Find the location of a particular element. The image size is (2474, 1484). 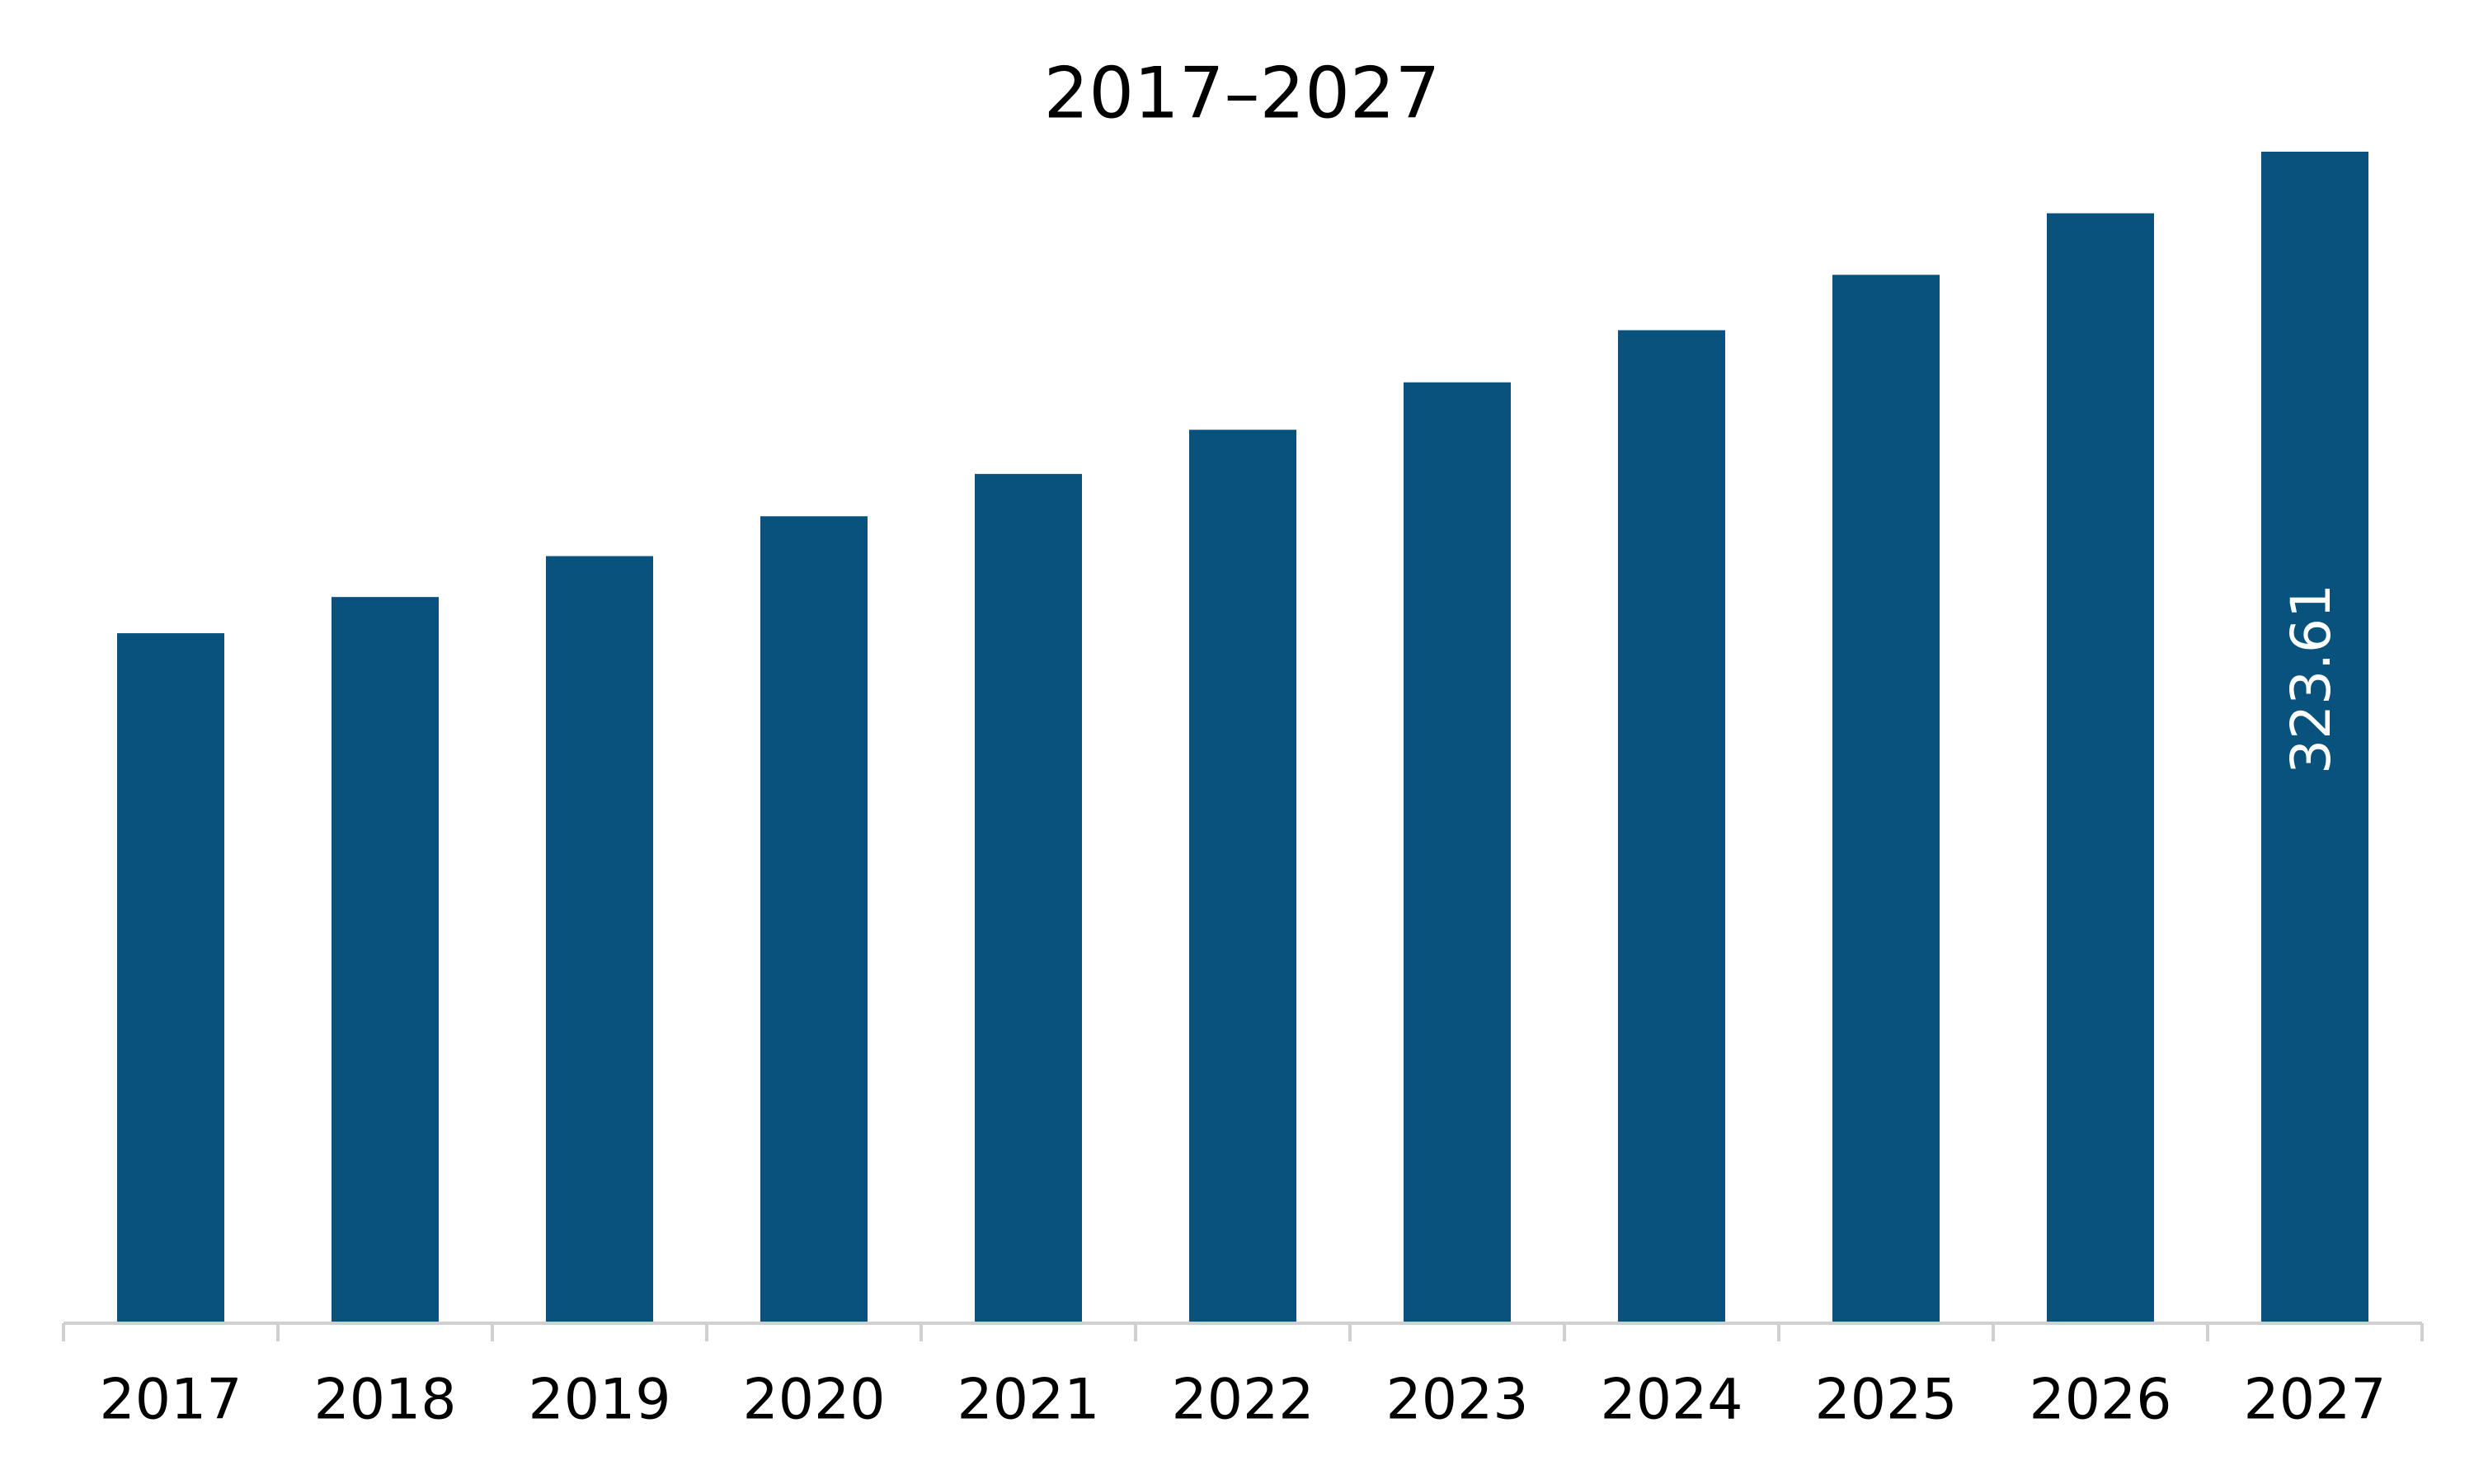

x-tick-label: 2023 is located at coordinates (1456, 1400).